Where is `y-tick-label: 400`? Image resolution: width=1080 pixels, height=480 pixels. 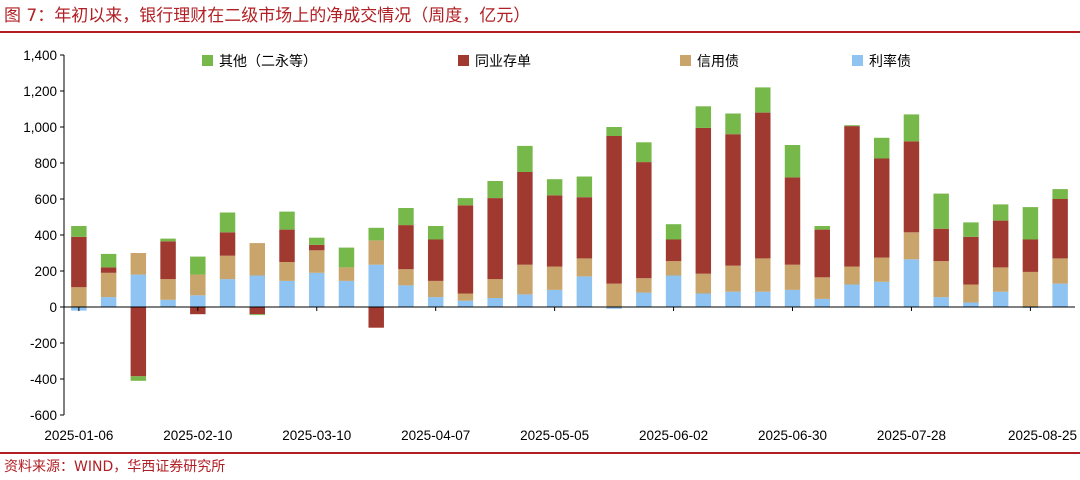
y-tick-label: 400 is located at coordinates (45, 235).